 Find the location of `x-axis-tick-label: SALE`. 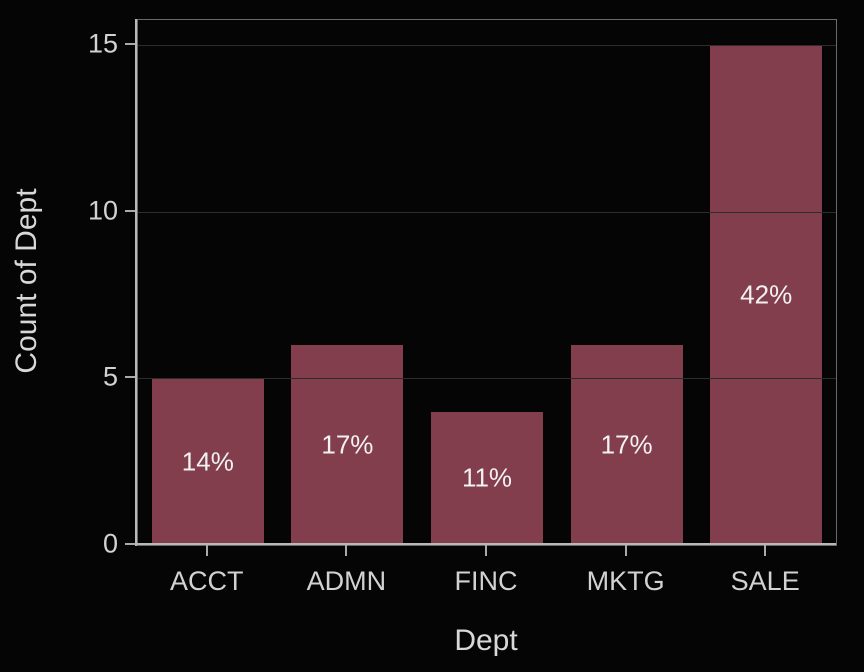

x-axis-tick-label: SALE is located at coordinates (765, 581).